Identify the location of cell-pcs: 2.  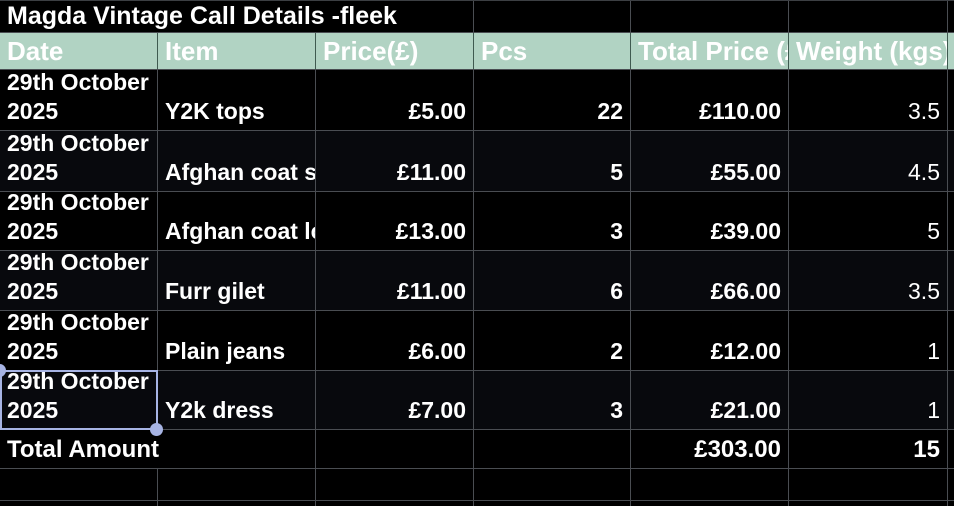
(551, 340).